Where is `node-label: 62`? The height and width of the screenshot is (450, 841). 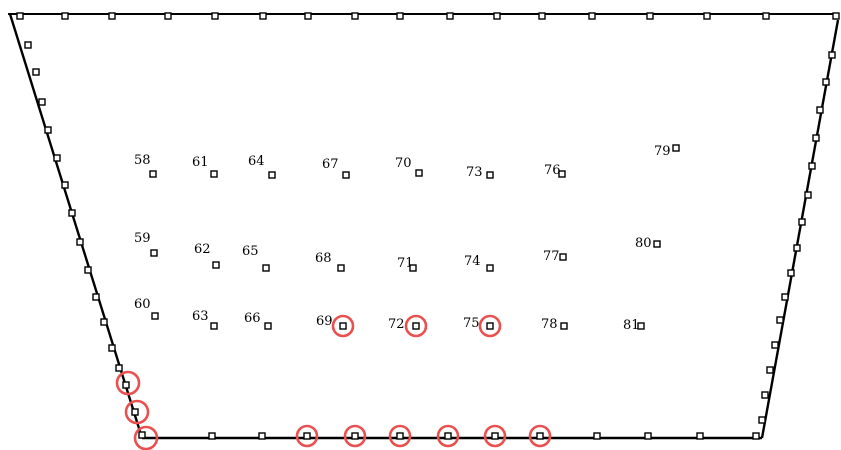
node-label: 62 is located at coordinates (202, 249).